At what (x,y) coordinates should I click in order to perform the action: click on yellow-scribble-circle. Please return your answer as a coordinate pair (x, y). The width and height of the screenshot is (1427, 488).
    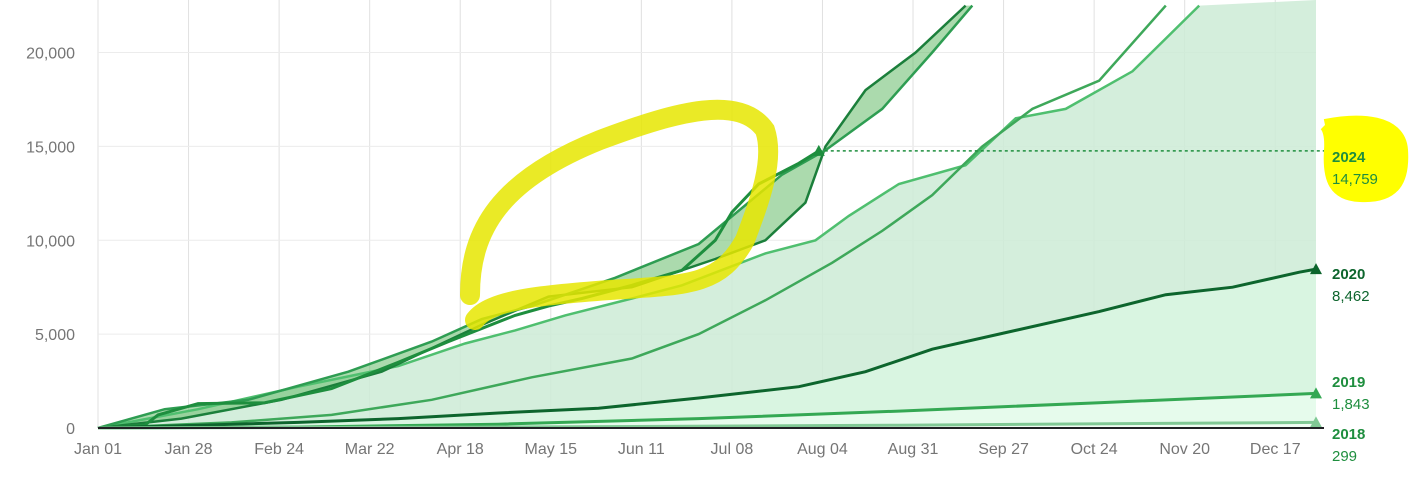
    Looking at the image, I should click on (619, 214).